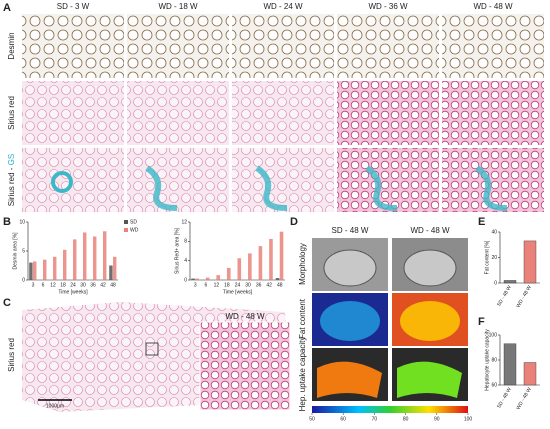 The height and width of the screenshot is (429, 550). Describe the element at coordinates (388, 6) in the screenshot. I see `column-header: WD - 36 W` at that location.